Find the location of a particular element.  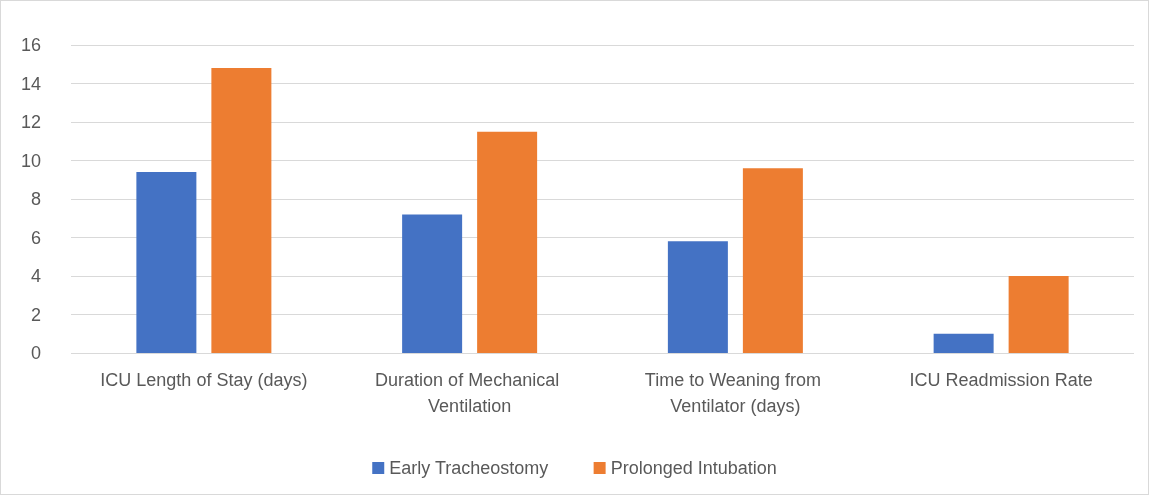

legend-label: Early Tracheostomy is located at coordinates (469, 468).